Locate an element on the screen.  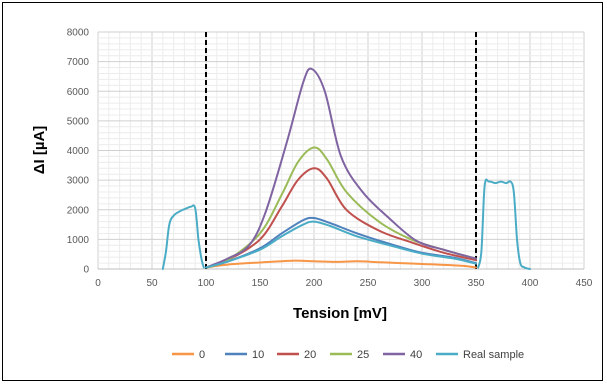
y-tick-label: 1000 is located at coordinates (78, 240).